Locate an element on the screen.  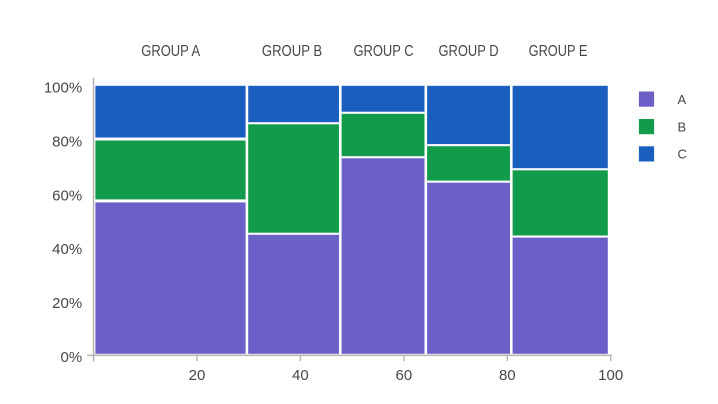
svg-text: GROUP E is located at coordinates (558, 51).